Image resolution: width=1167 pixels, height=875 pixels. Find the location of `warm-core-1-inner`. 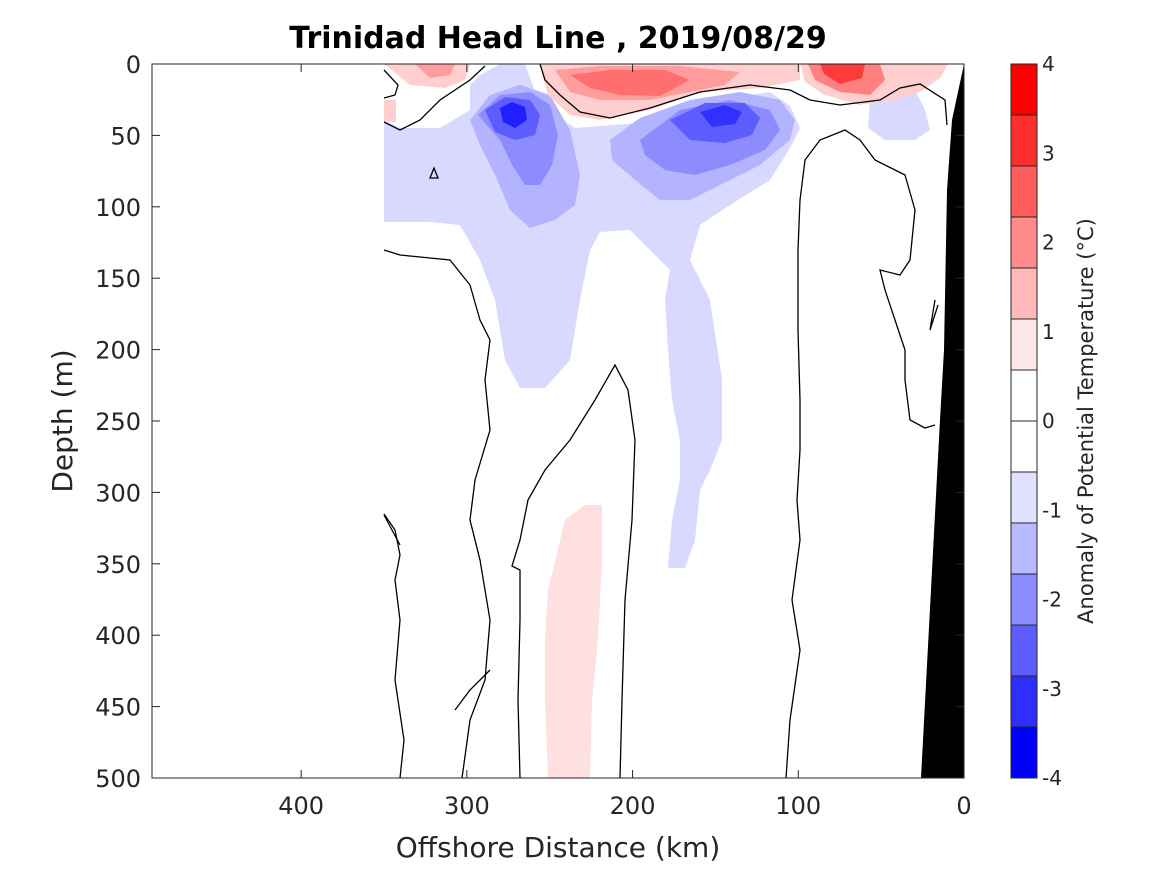

warm-core-1-inner is located at coordinates (435, 71).